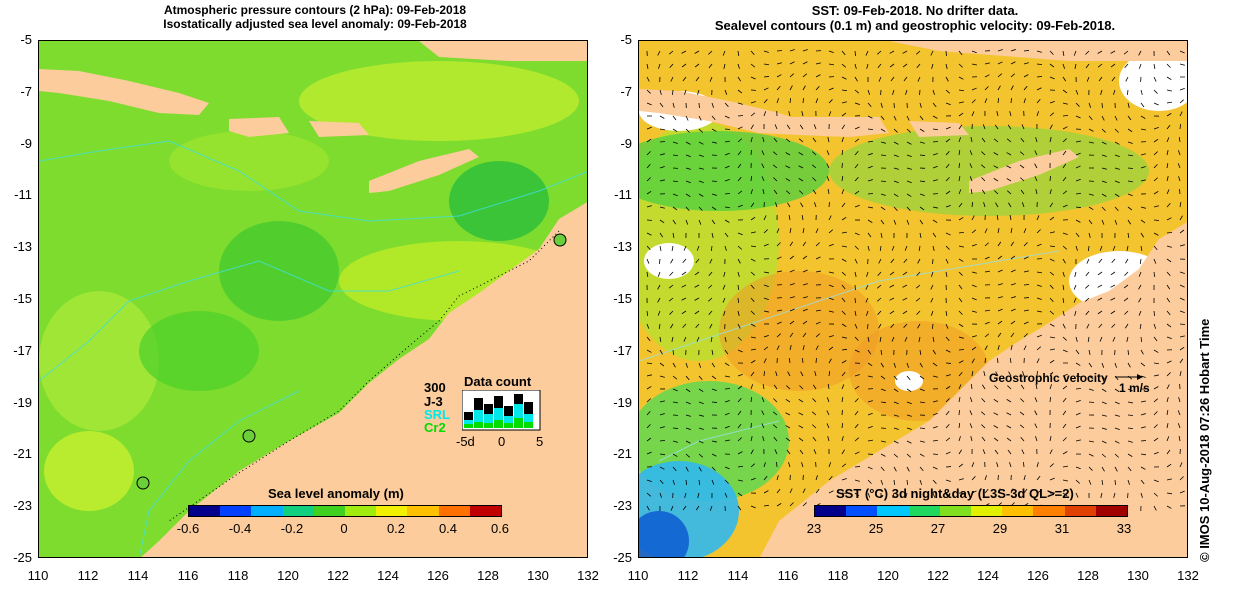 The height and width of the screenshot is (590, 1250). Describe the element at coordinates (267, 511) in the screenshot. I see `sla-colorbar-segment` at that location.